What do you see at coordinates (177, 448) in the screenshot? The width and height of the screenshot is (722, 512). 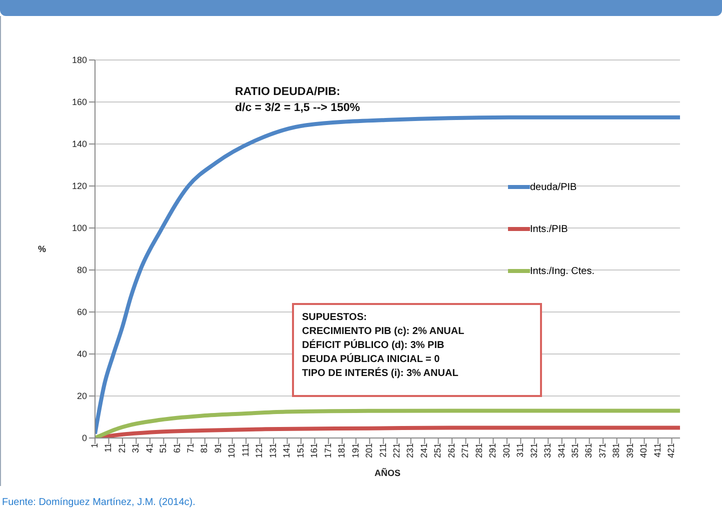 I see `x-tick-label: 61` at bounding box center [177, 448].